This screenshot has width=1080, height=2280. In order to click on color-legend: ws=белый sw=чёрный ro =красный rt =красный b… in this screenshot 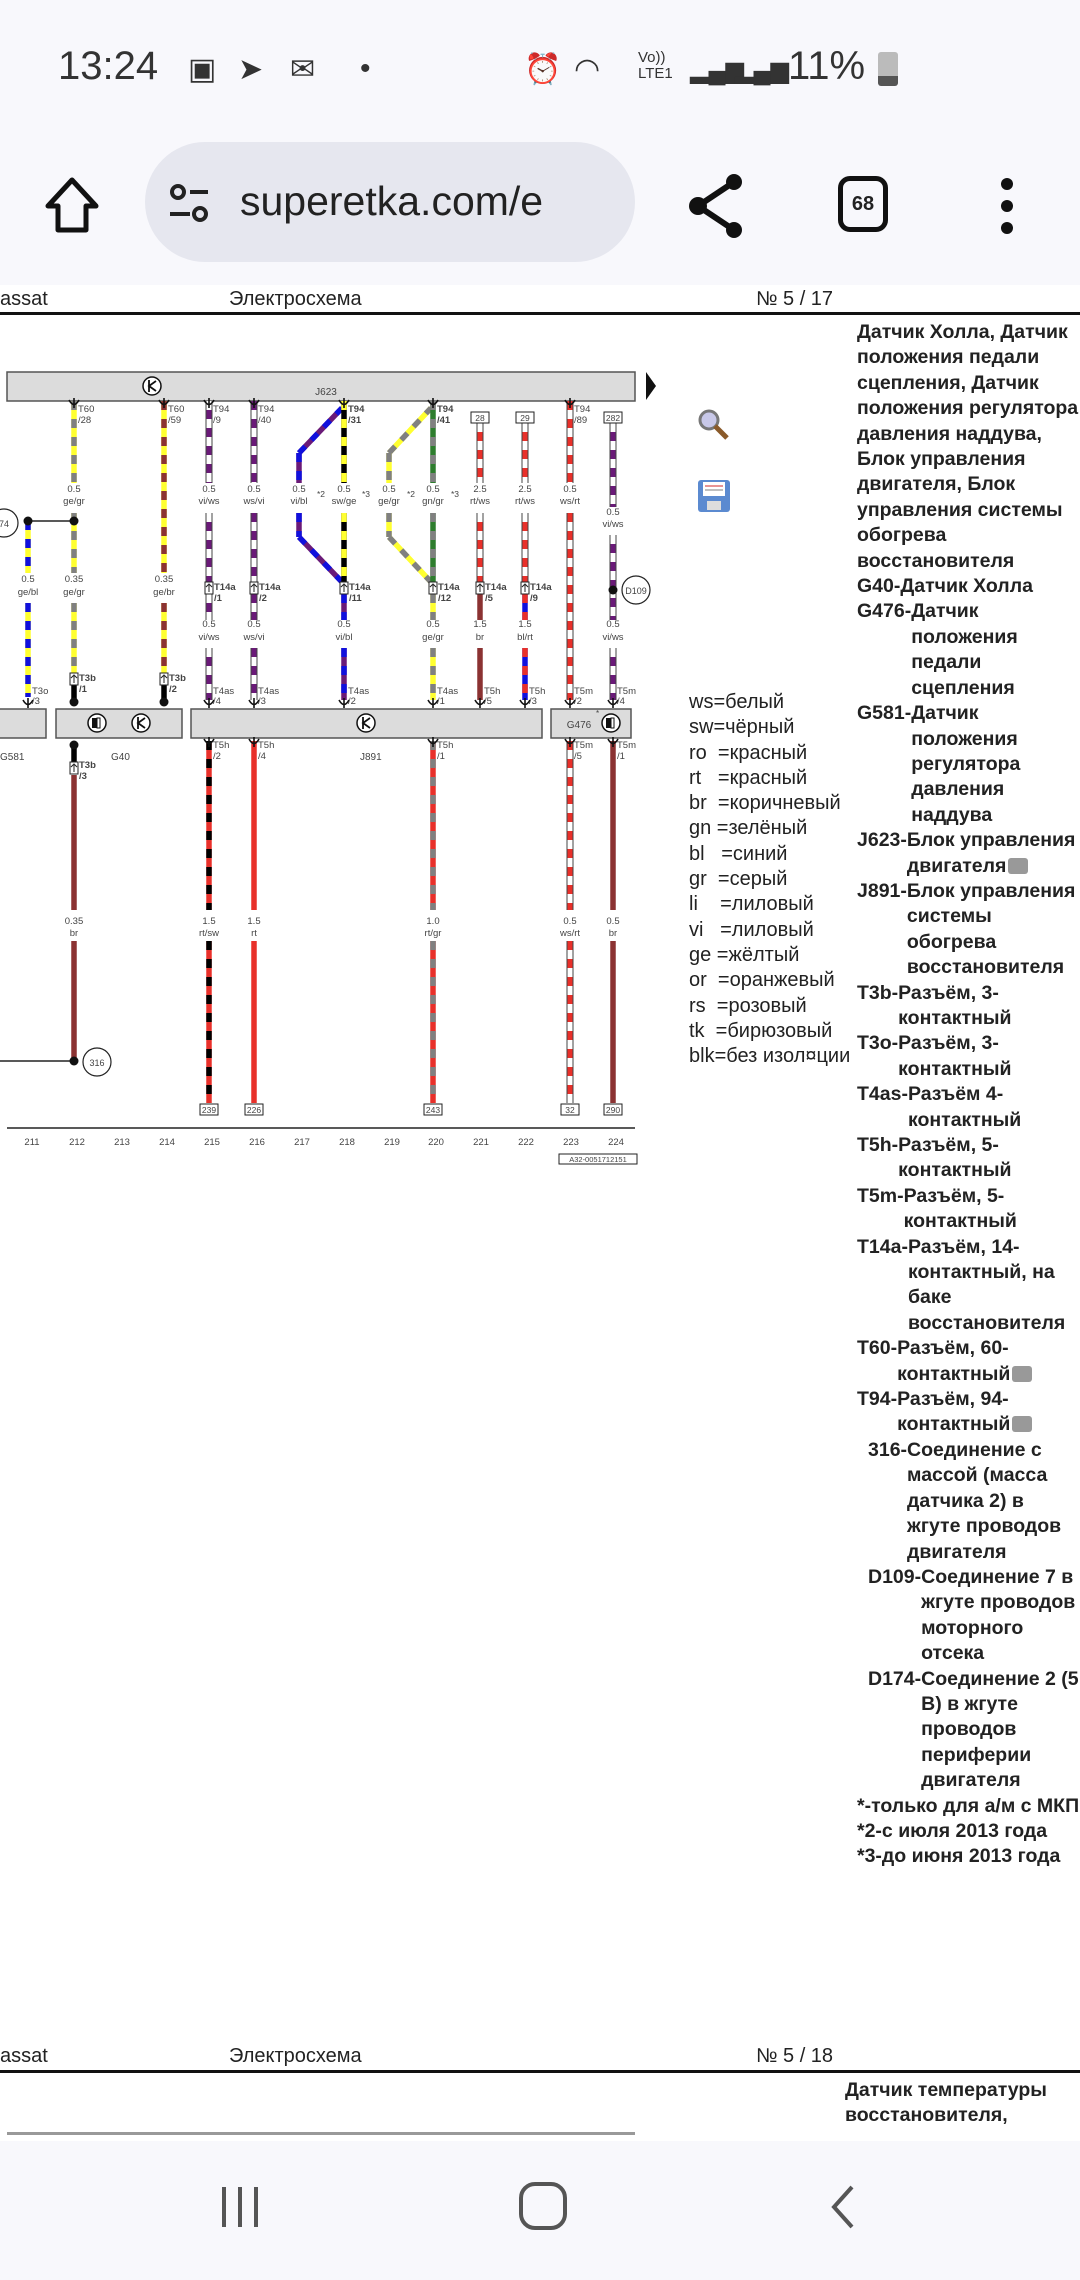, I will do `click(769, 879)`.